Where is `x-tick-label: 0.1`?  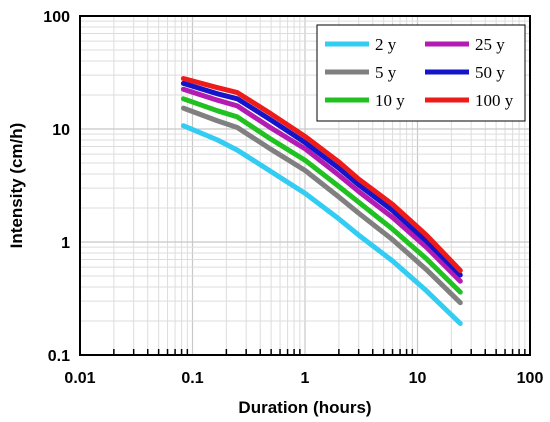 x-tick-label: 0.1 is located at coordinates (192, 378).